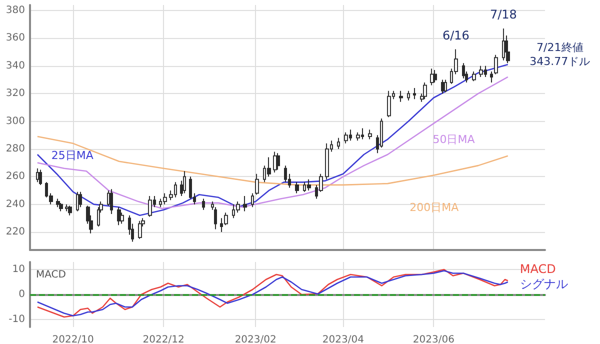  What do you see at coordinates (15, 176) in the screenshot?
I see `y-tick-label: 260` at bounding box center [15, 176].